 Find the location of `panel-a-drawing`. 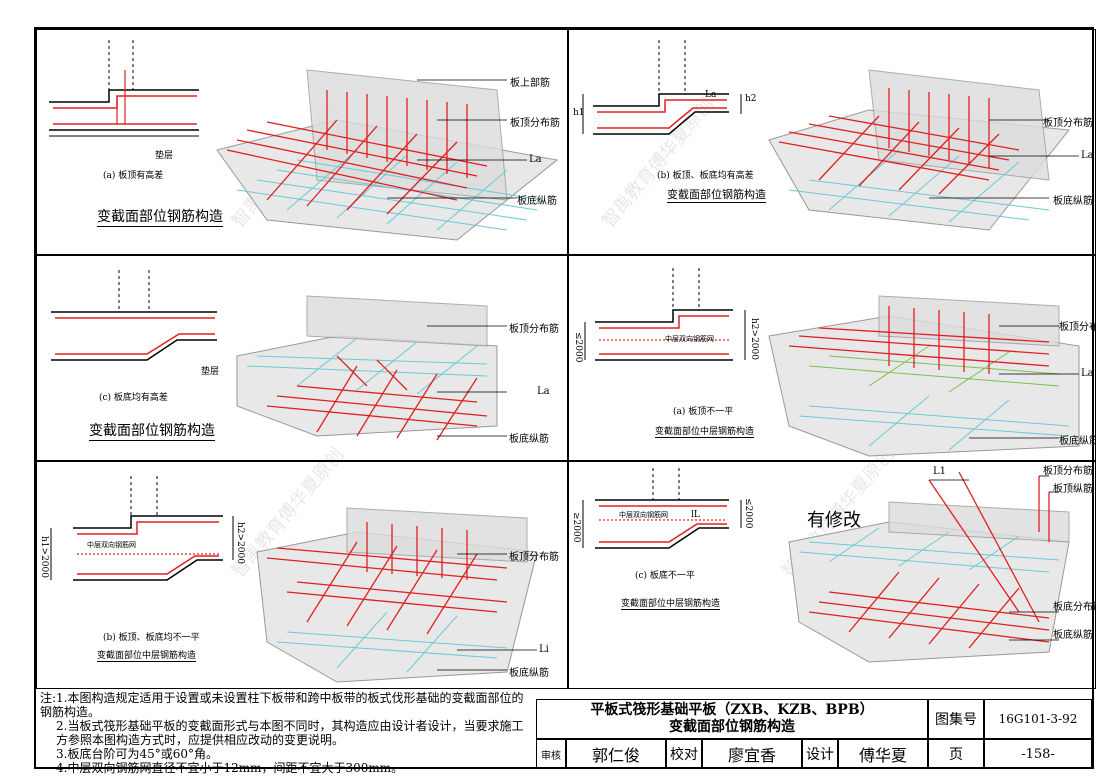

panel-a-drawing is located at coordinates (304, 140).